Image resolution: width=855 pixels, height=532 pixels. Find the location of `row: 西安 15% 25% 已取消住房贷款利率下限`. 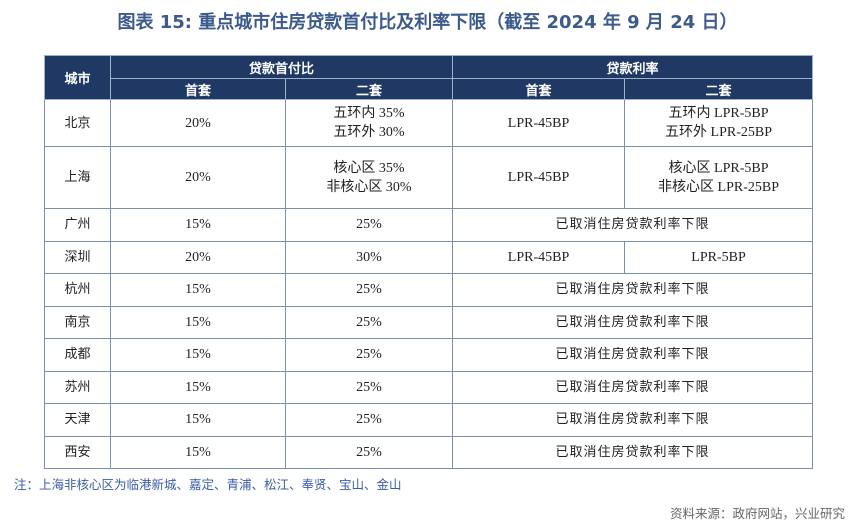

row: 西安 15% 25% 已取消住房贷款利率下限 is located at coordinates (429, 452).